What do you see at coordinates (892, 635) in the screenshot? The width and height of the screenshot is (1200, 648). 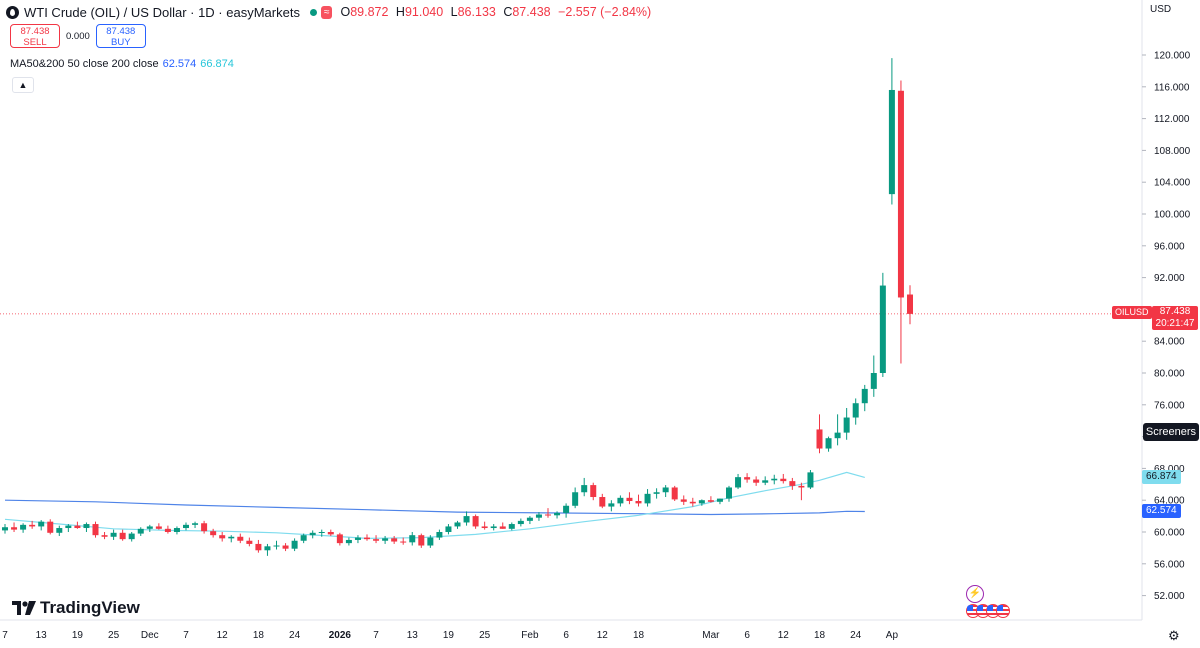 I see `x-tick-label: Ap` at bounding box center [892, 635].